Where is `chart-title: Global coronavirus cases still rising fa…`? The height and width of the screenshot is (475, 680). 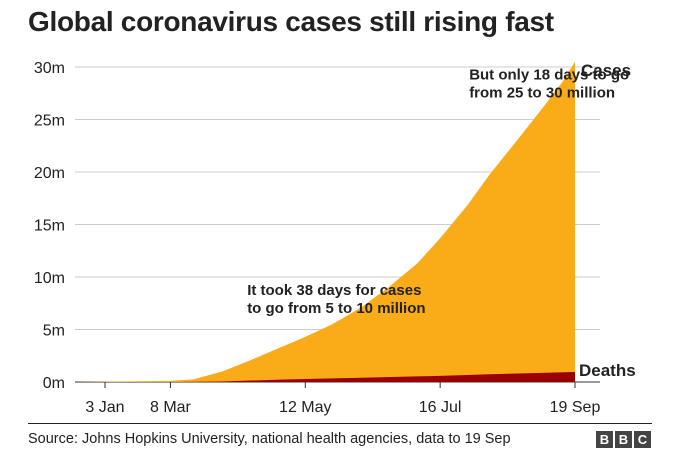 chart-title: Global coronavirus cases still rising fa… is located at coordinates (291, 21).